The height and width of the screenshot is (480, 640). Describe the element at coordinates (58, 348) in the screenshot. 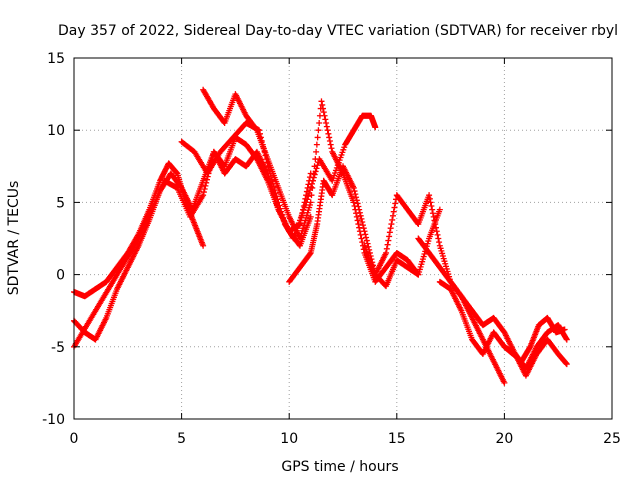

I see `y-tick-label: -5` at that location.